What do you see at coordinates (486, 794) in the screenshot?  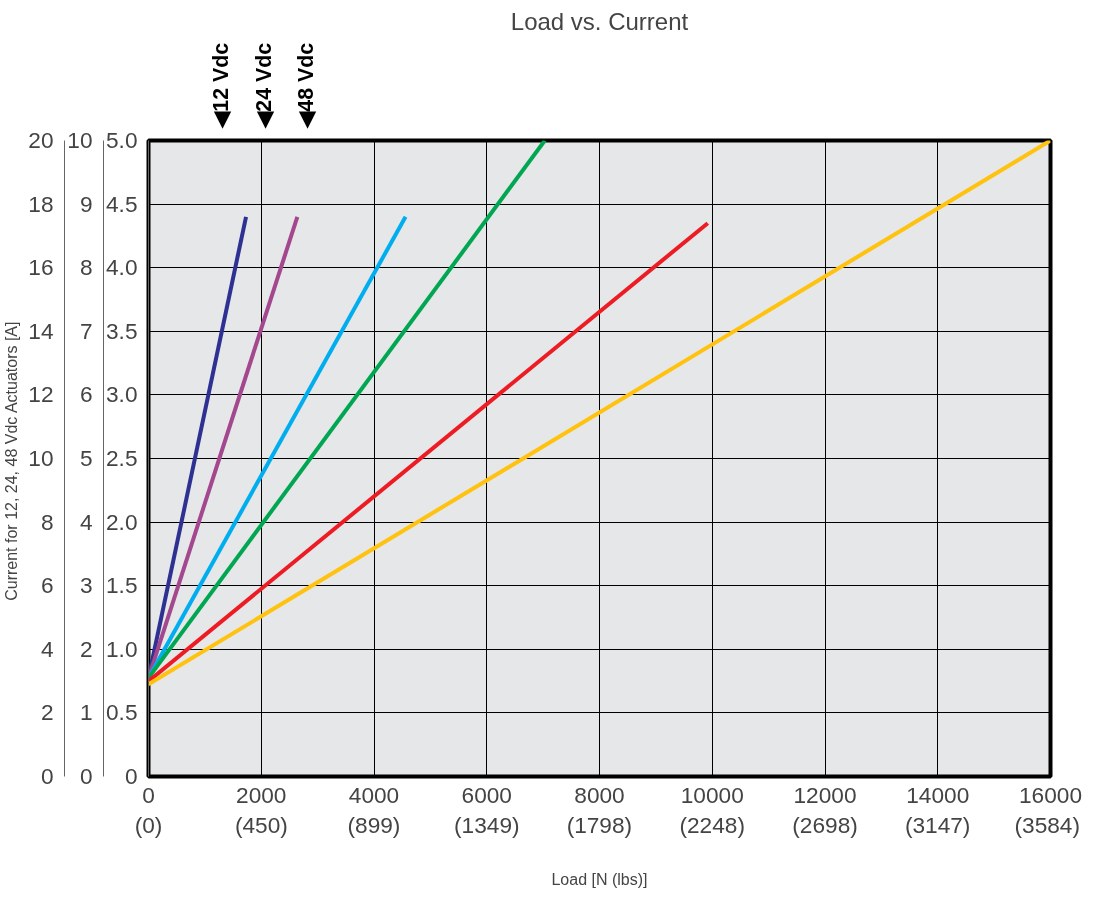 I see `x-tick-label: 6000` at bounding box center [486, 794].